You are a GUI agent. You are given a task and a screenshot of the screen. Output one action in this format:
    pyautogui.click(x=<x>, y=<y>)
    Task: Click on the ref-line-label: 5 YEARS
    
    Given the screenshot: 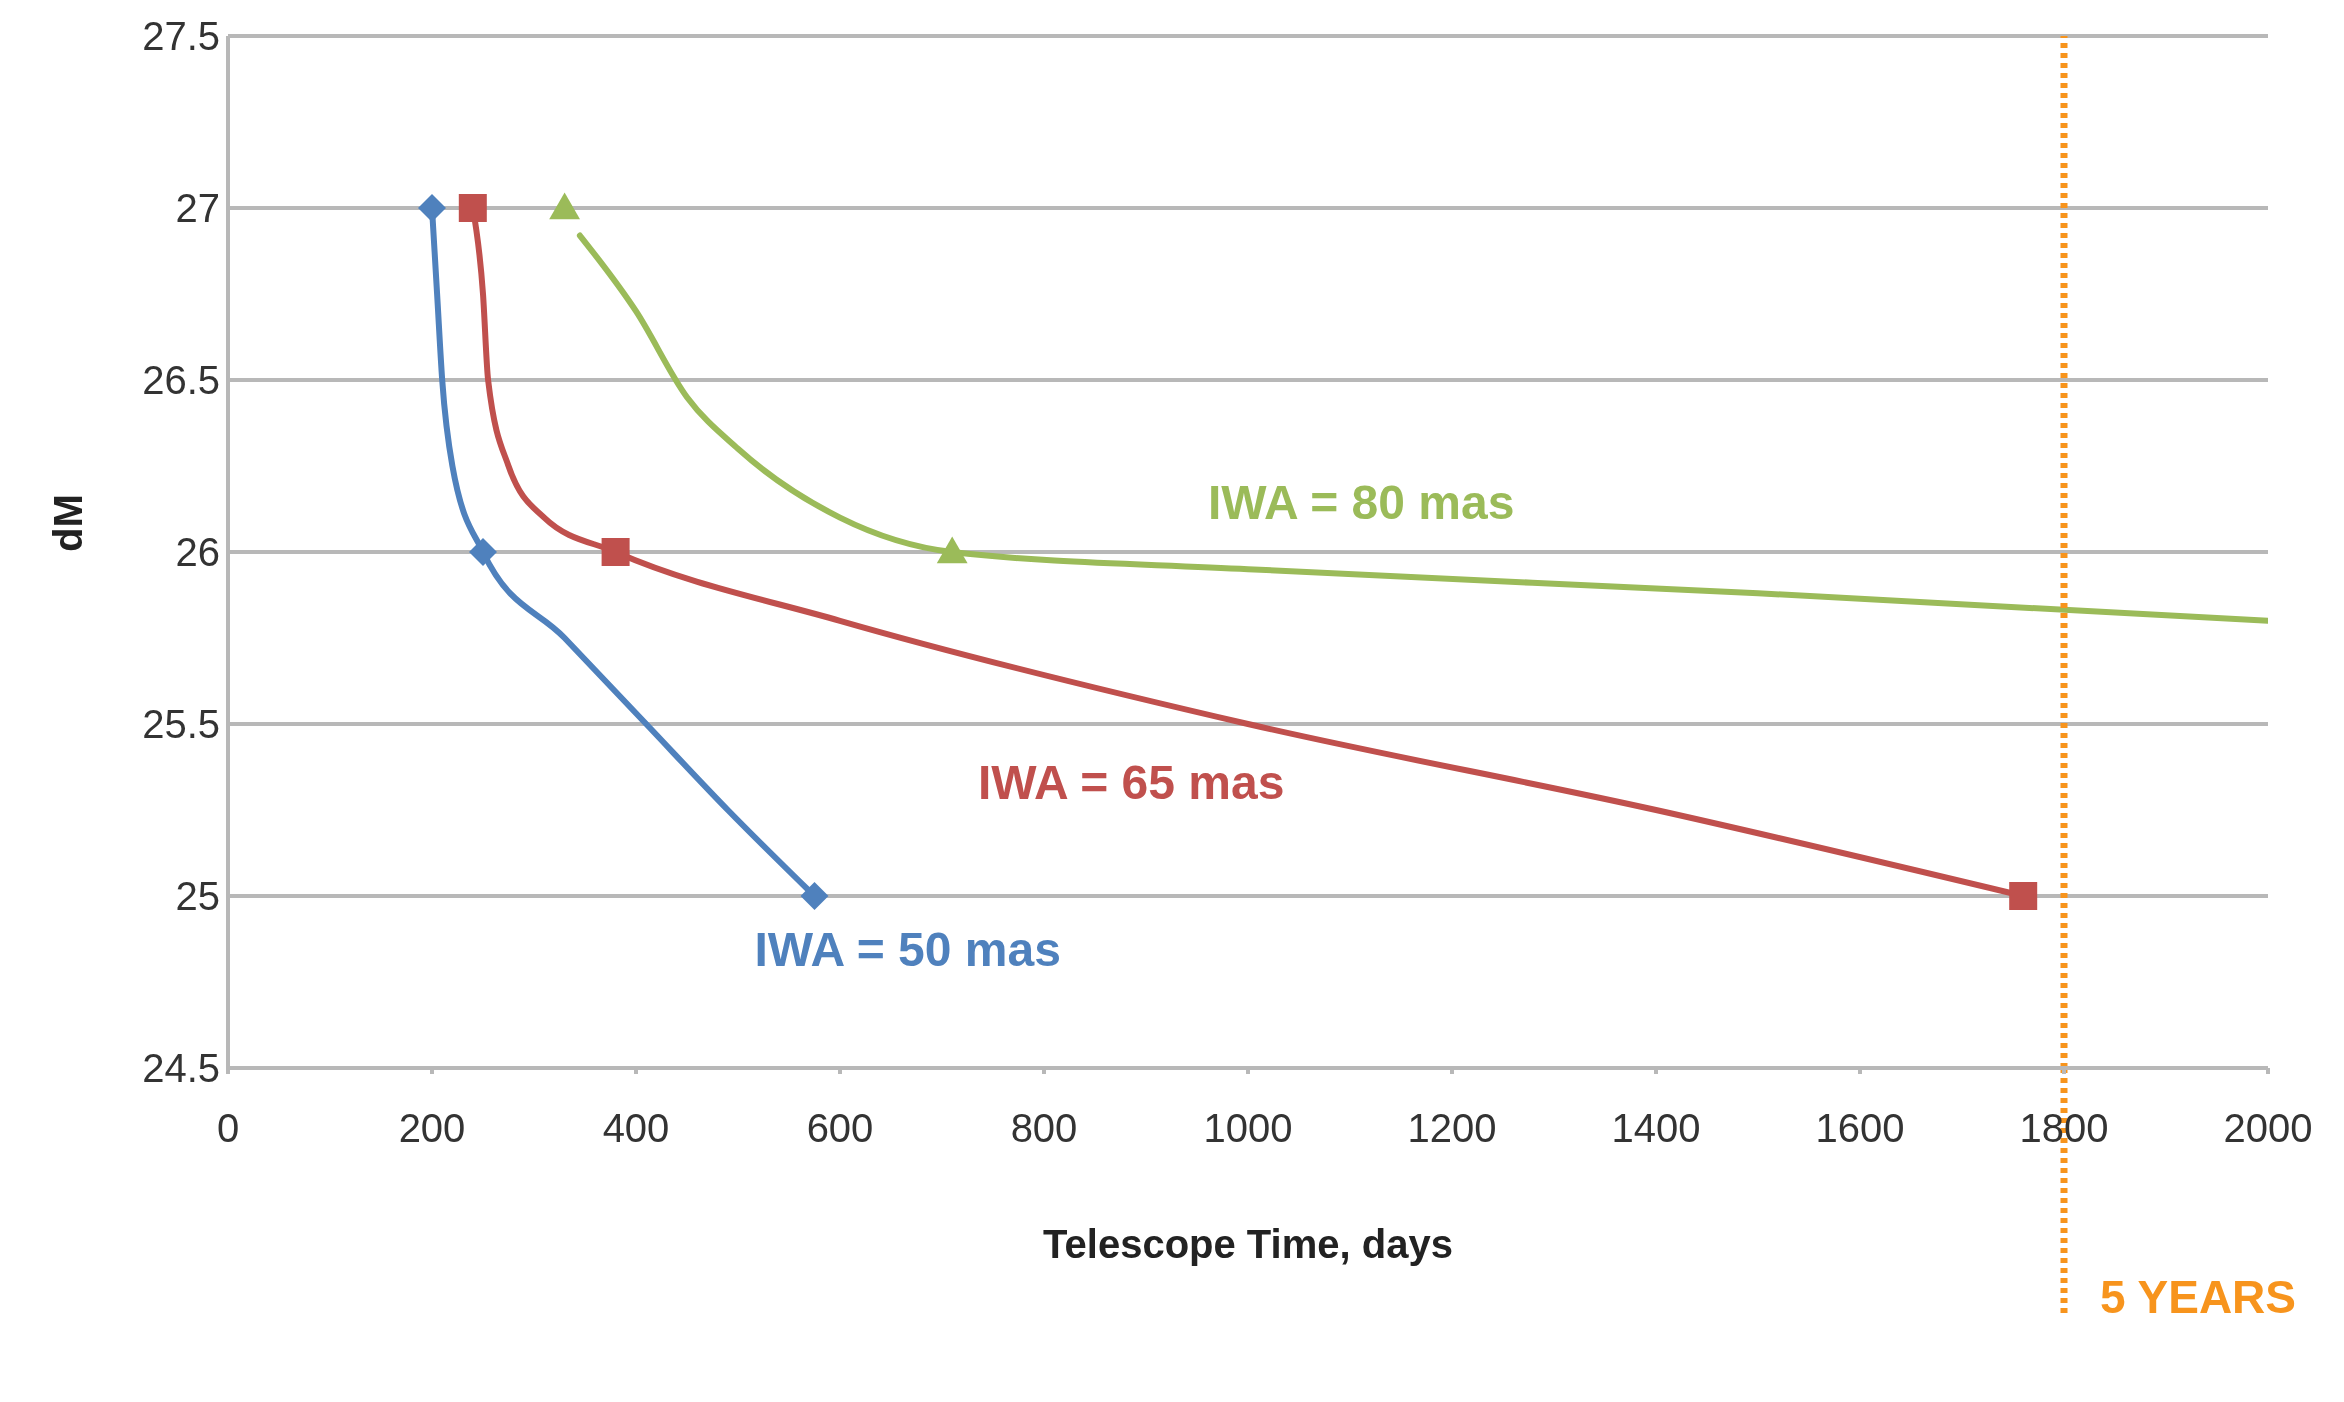 What is the action you would take?
    pyautogui.click(x=2198, y=1297)
    